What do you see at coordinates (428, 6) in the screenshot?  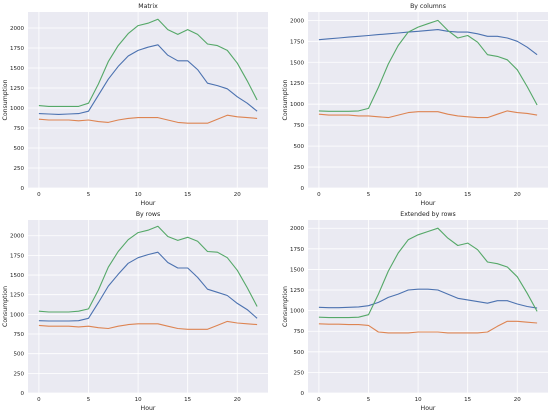 I see `subplot-title: By columns` at bounding box center [428, 6].